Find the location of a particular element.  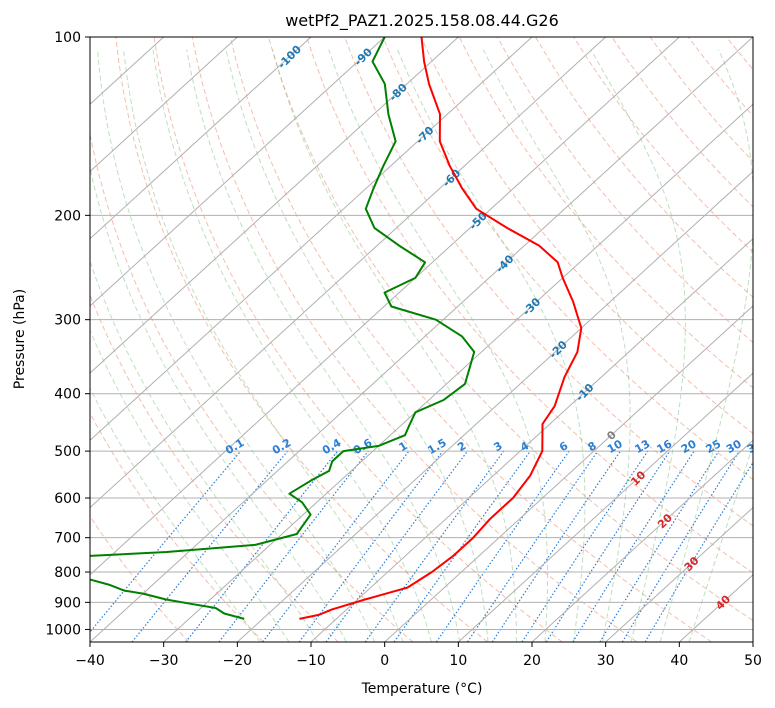

mixing-ratio-label: 13 is located at coordinates (642, 446).